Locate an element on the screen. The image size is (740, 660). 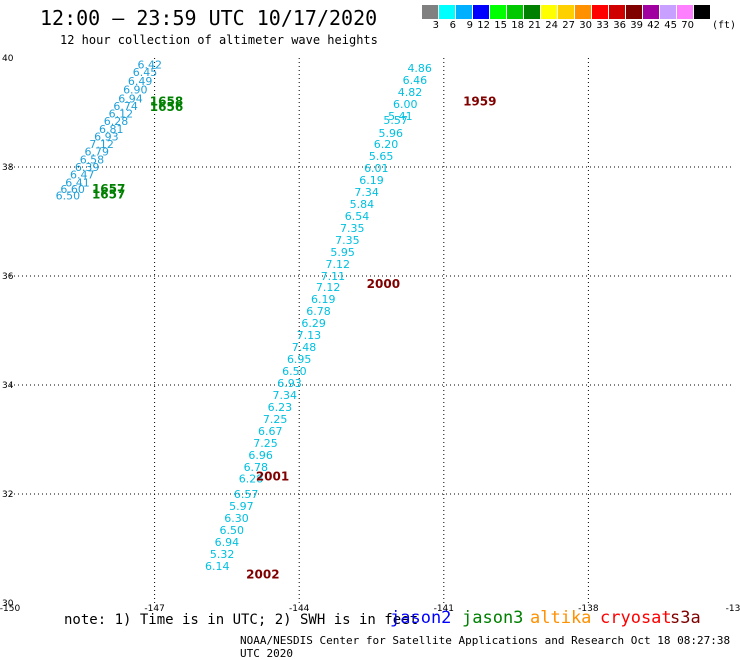
swh-value-label: 6.57 is located at coordinates (246, 494).